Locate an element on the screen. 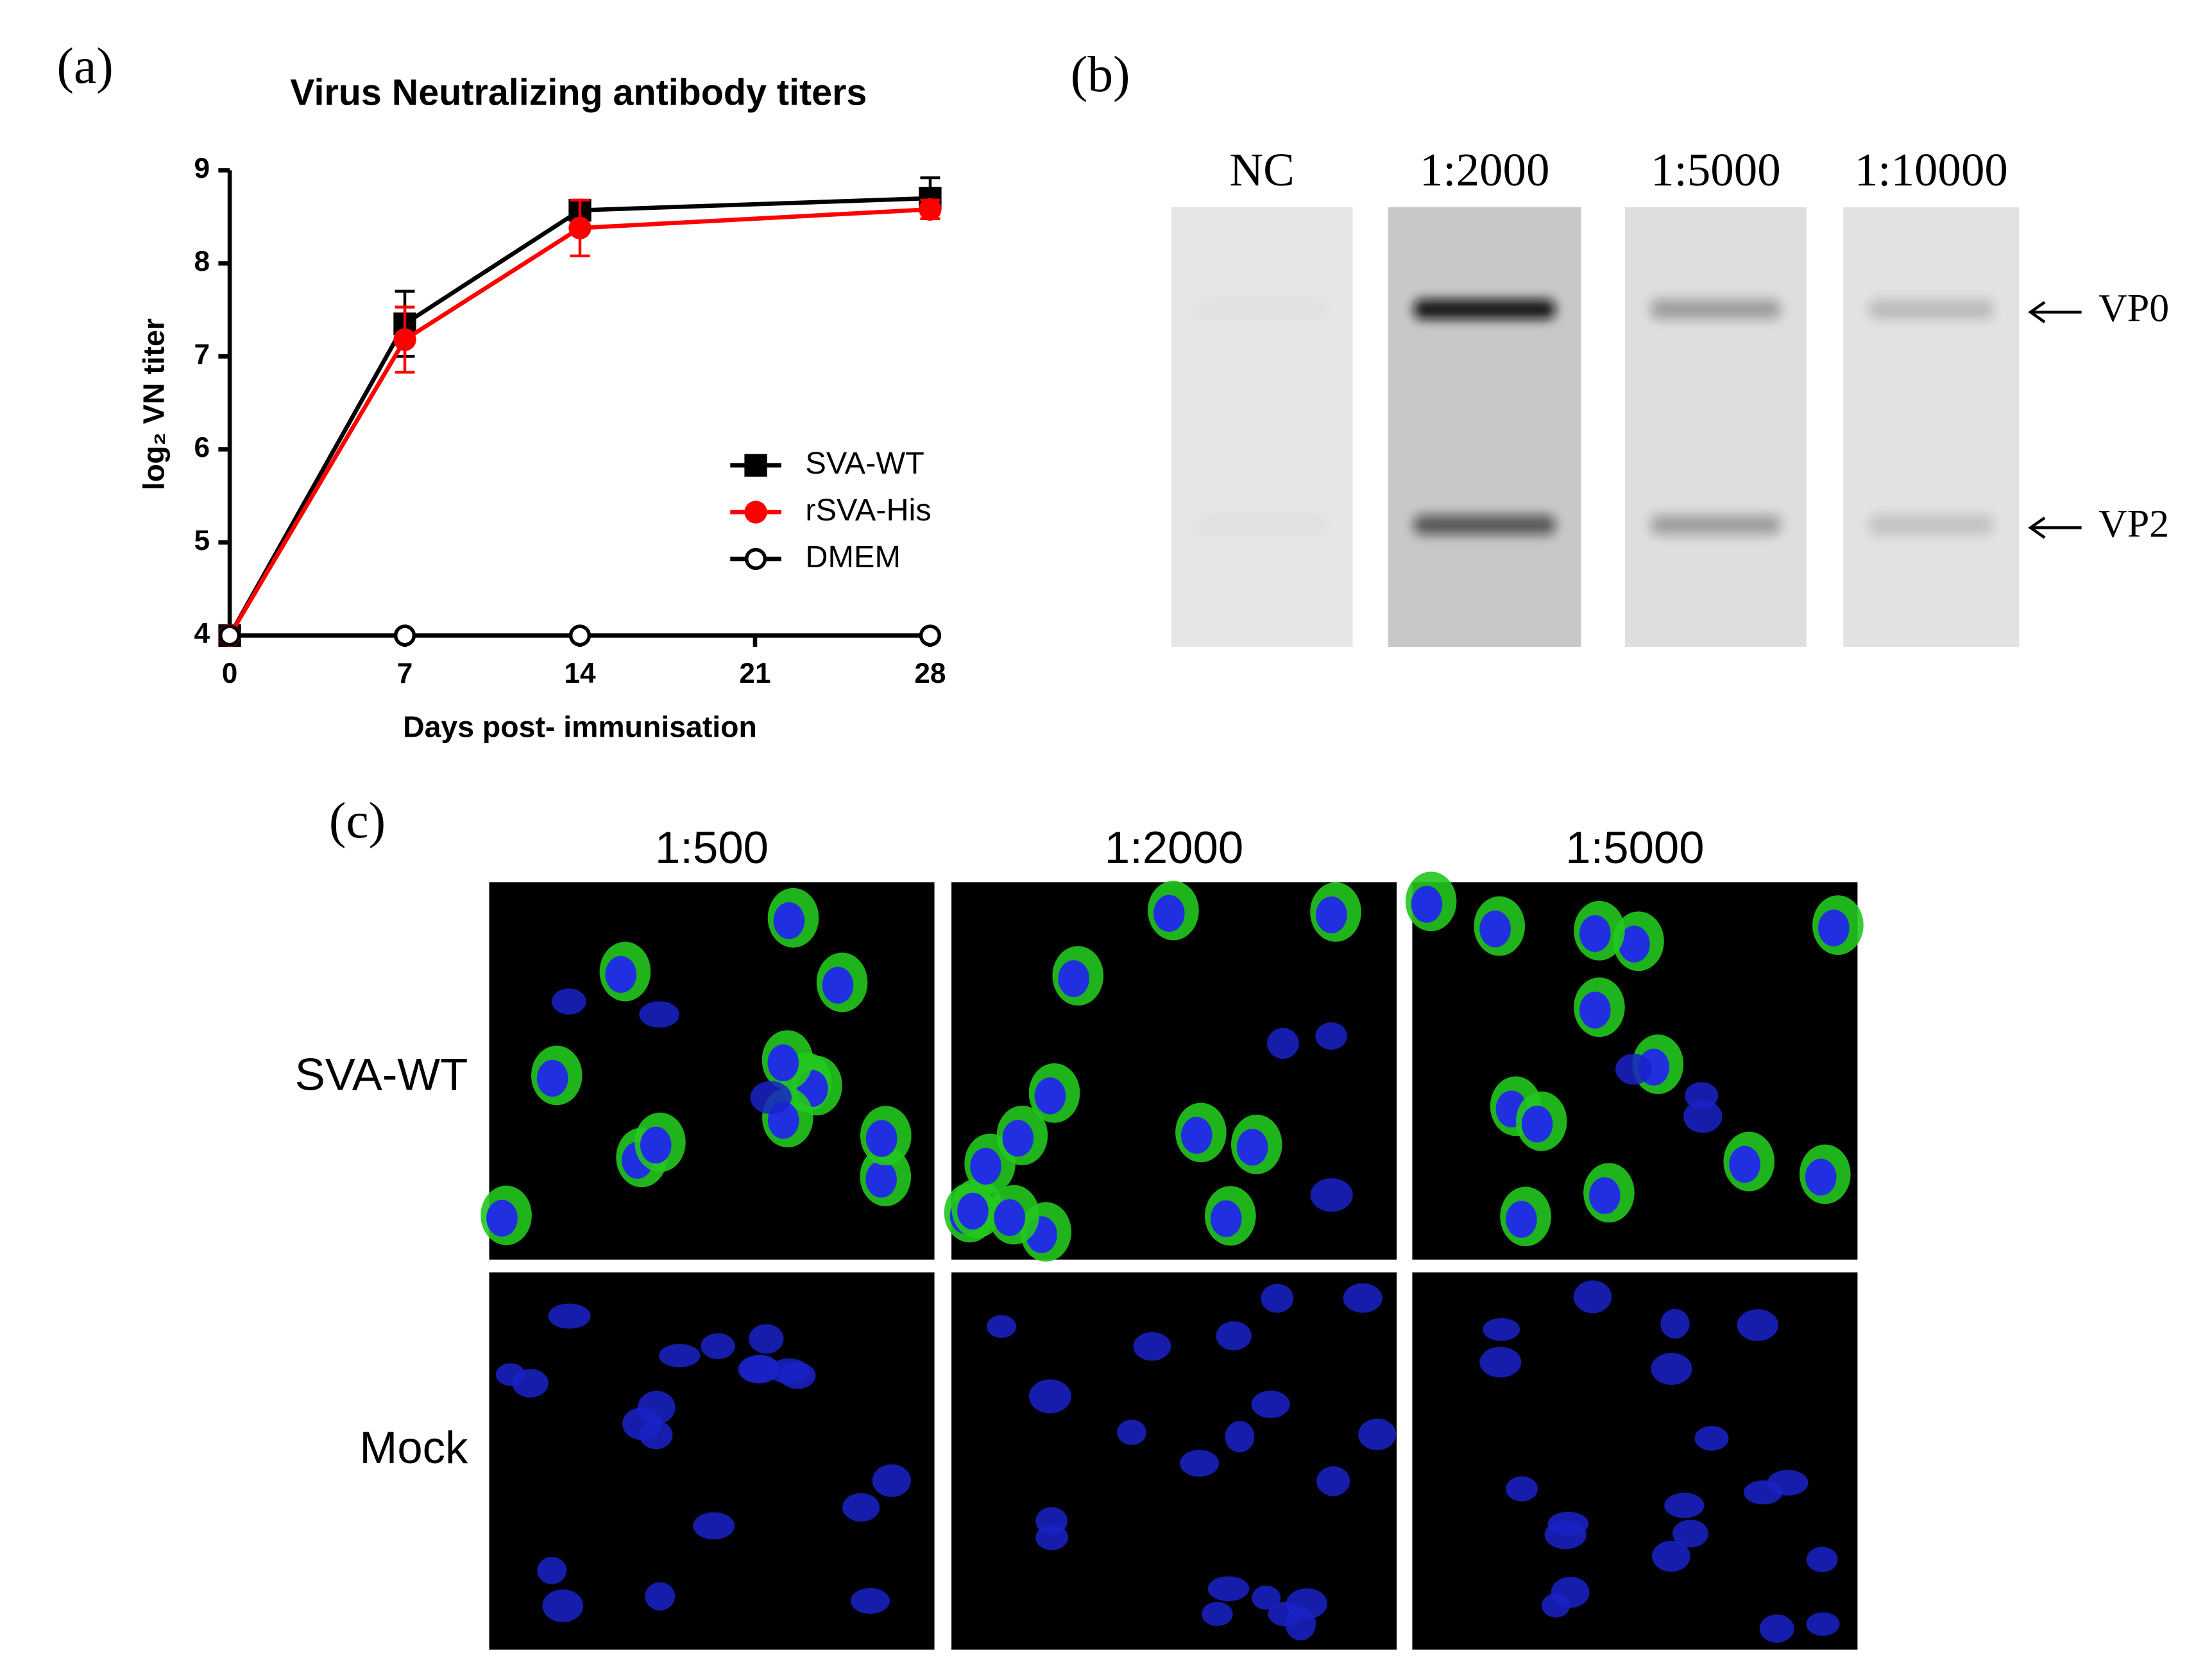 The width and height of the screenshot is (2212, 1671). band-label: VP0 is located at coordinates (2133, 308).